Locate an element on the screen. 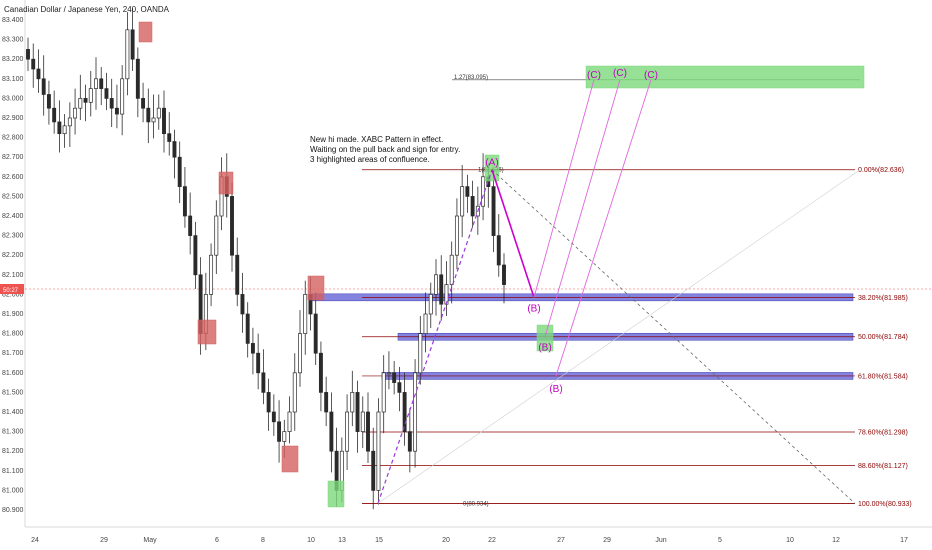 The width and height of the screenshot is (932, 550). x-axis-ticks: 24 29 May 6 8 10 13 15 20 22 27 29 Jun 5 10 12 17 is located at coordinates (469, 540).